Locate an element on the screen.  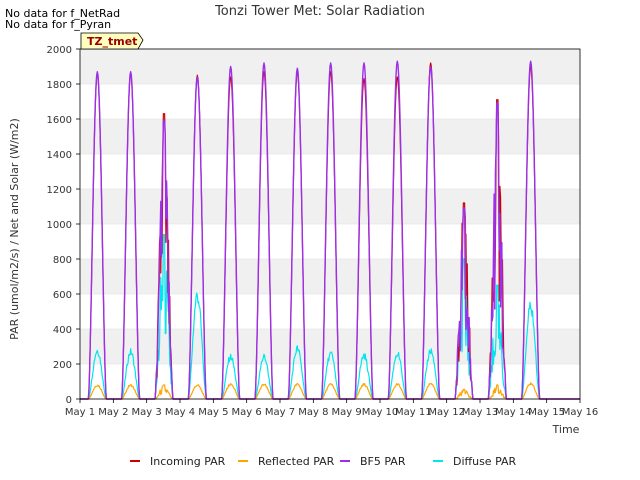
badge-label: TZ_tmet is located at coordinates (112, 41).